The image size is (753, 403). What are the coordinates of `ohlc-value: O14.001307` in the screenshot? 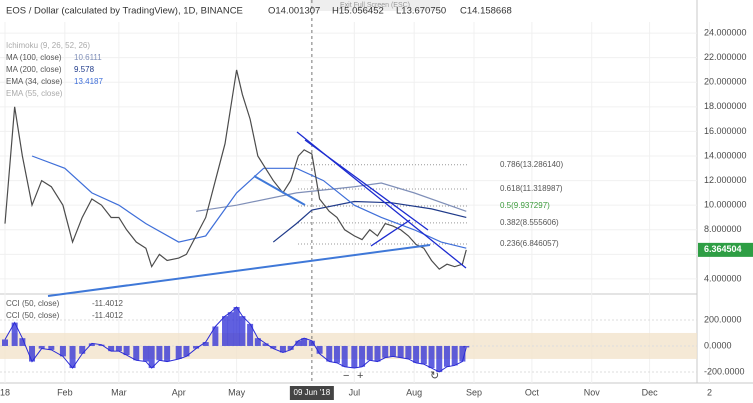 It's located at (294, 11).